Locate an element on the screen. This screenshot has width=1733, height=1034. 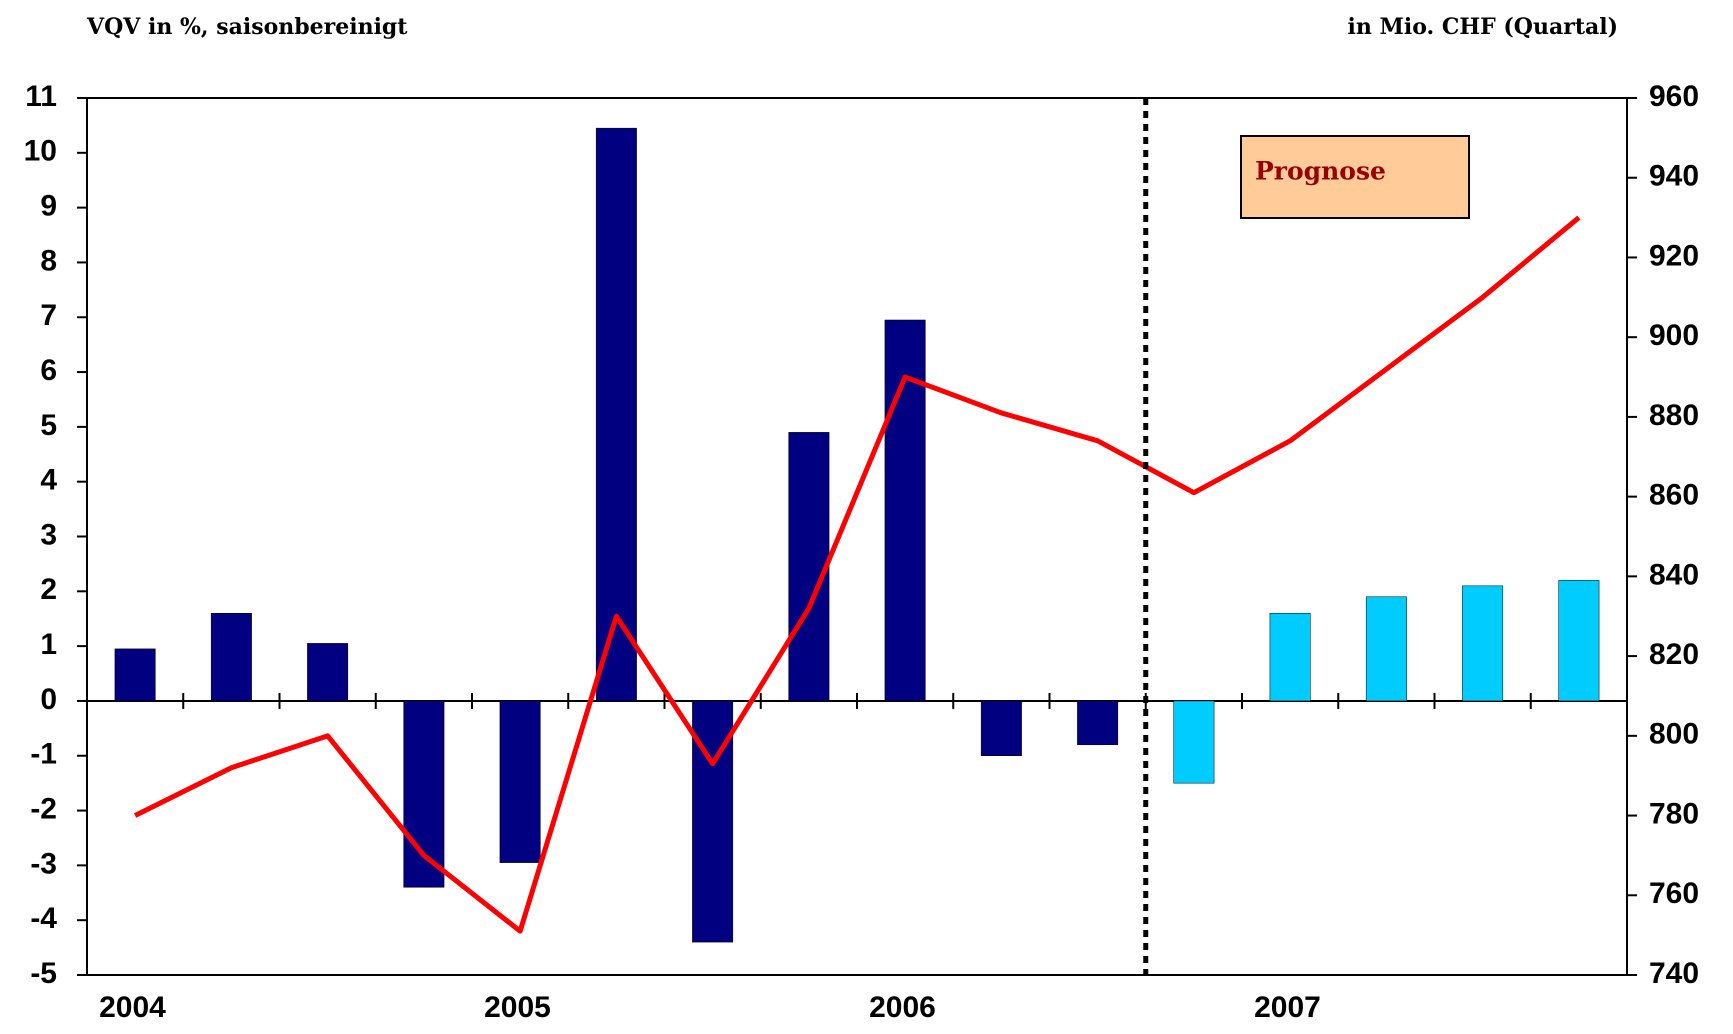
y2-tick-label: 760 is located at coordinates (1674, 893).